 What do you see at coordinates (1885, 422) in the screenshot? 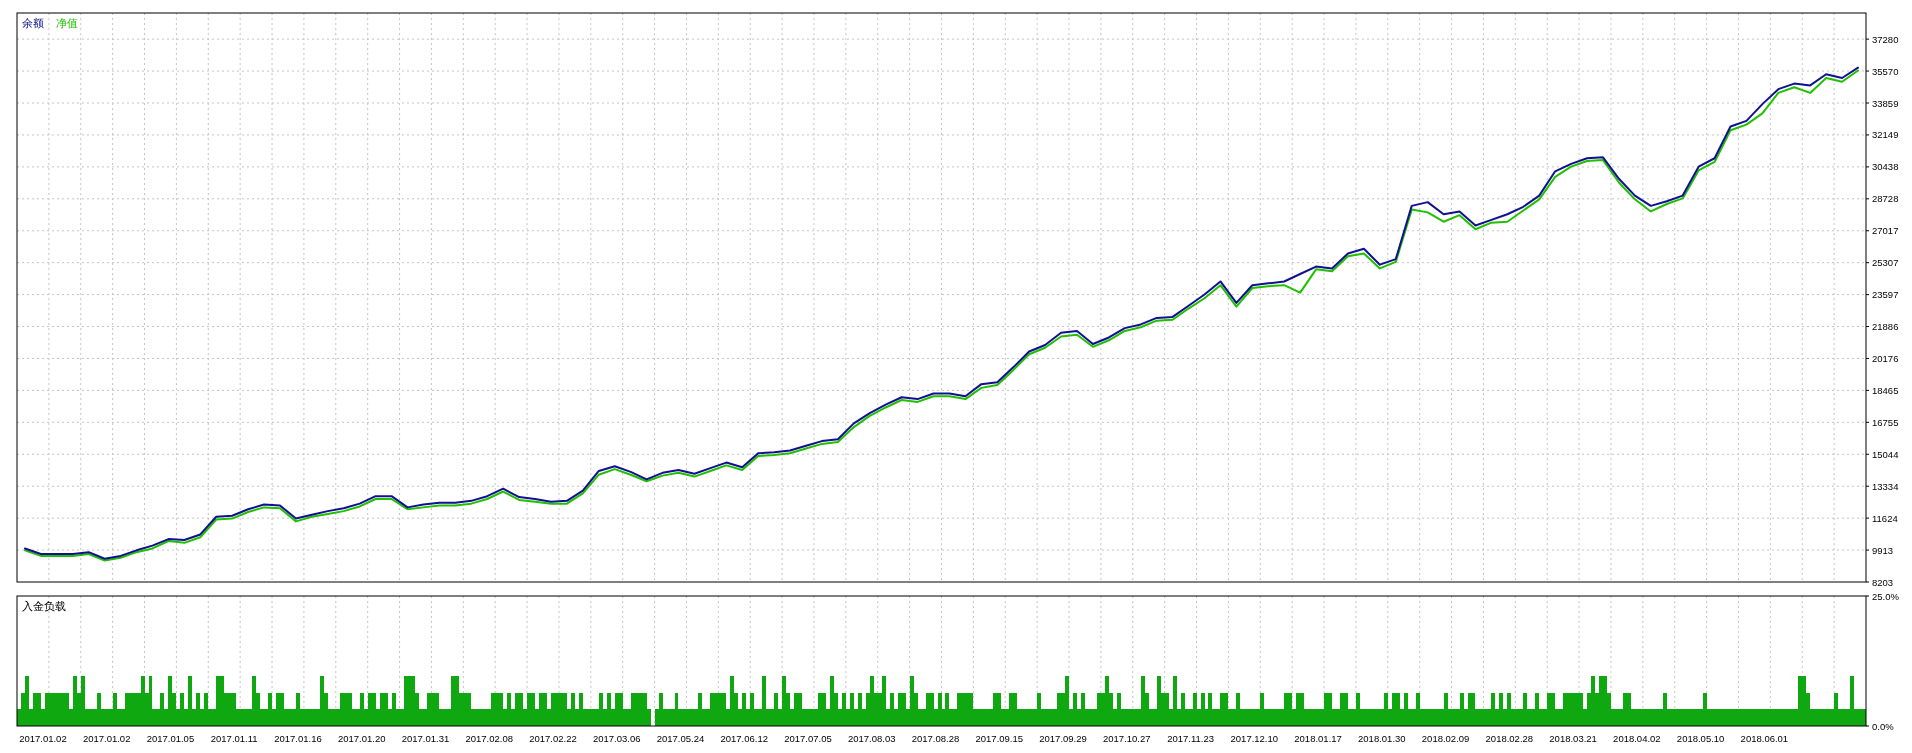
I see `y-tick-label: 16755` at bounding box center [1885, 422].